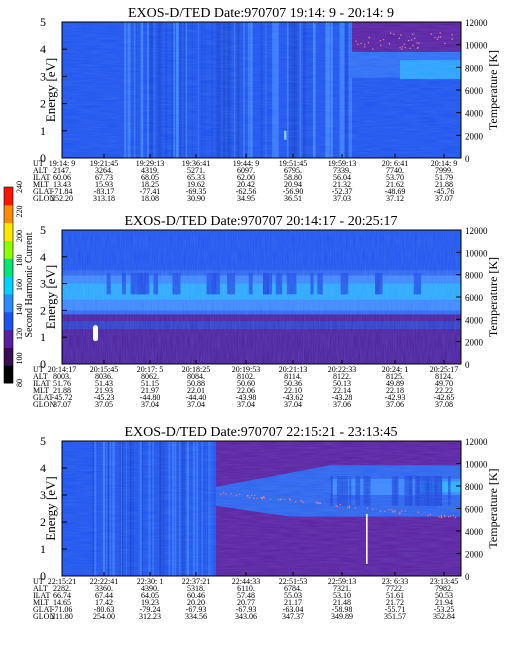 This screenshot has width=505, height=649. I want to click on ephemeris-value: 8102., so click(246, 376).